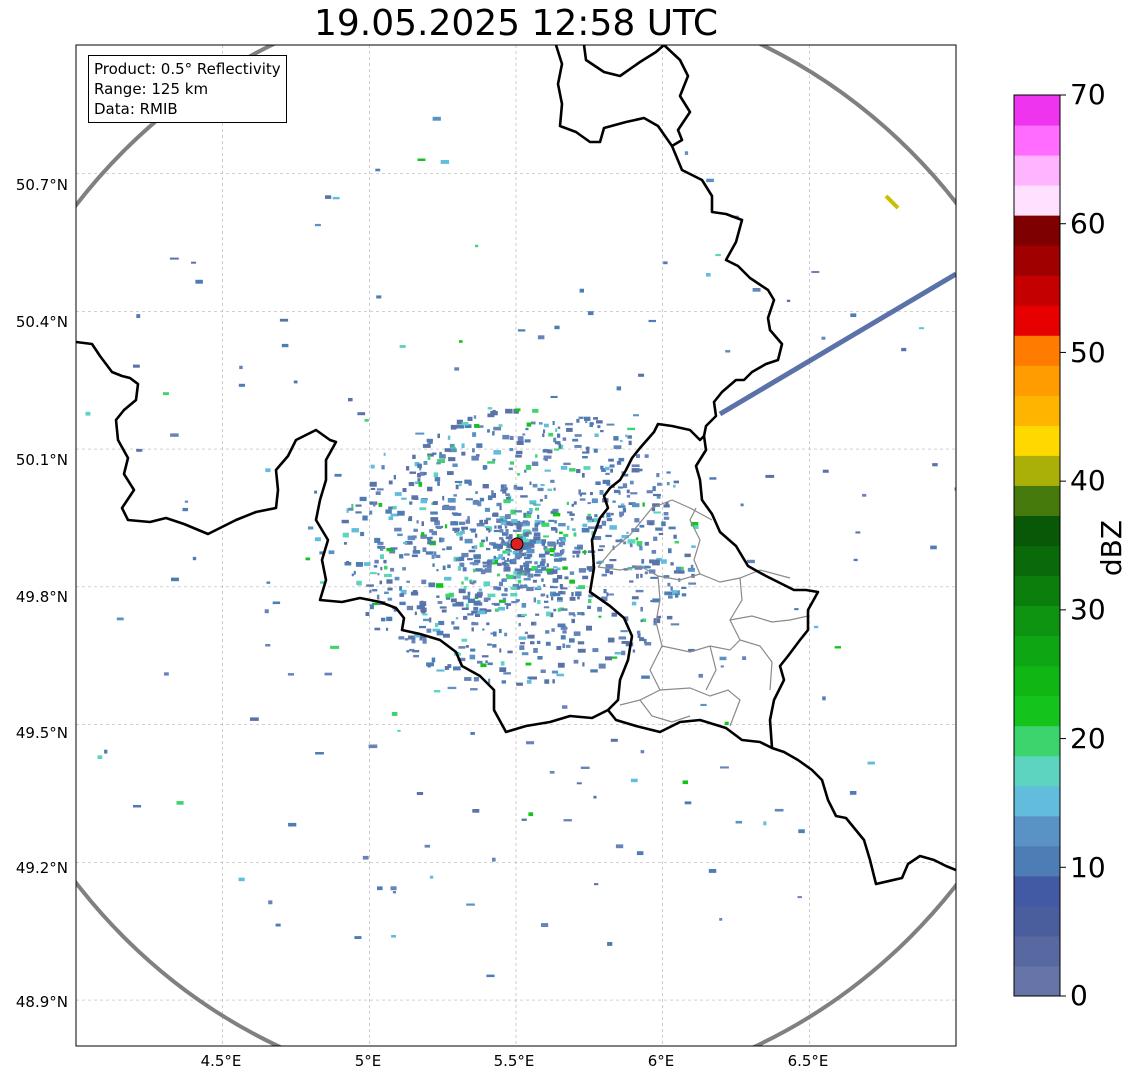 The height and width of the screenshot is (1081, 1148). What do you see at coordinates (1088, 223) in the screenshot?
I see `colorbar-tick-label: 60` at bounding box center [1088, 223].